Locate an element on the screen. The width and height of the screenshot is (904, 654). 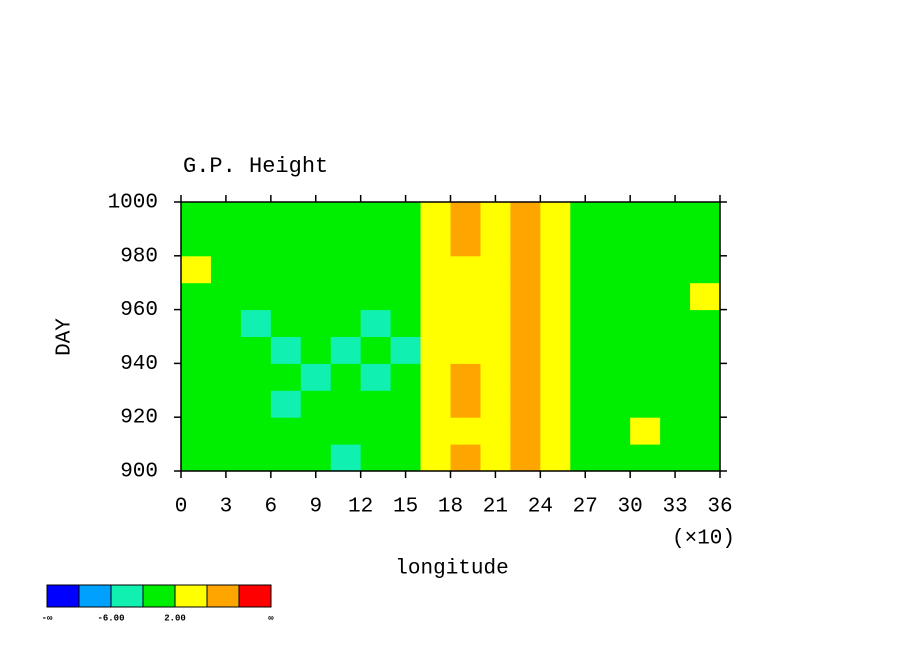
chart-title: G.P. Height is located at coordinates (255, 166).